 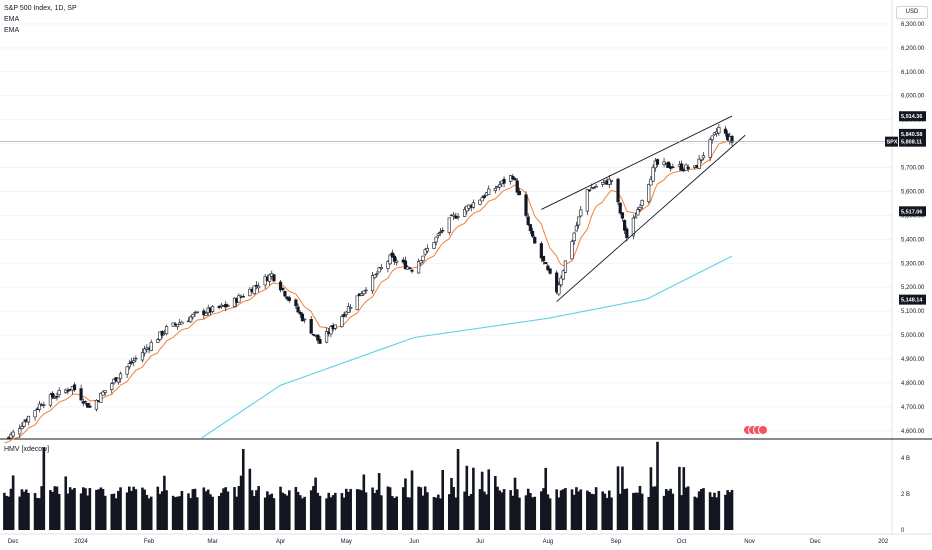 I want to click on y-tick-label: 5,500.00, so click(x=913, y=216).